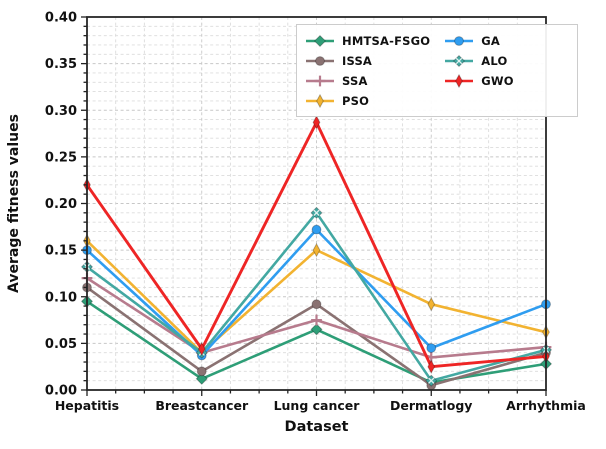 This screenshot has width=606, height=449. What do you see at coordinates (61, 251) in the screenshot?
I see `y-tick-label: 0.15` at bounding box center [61, 251].